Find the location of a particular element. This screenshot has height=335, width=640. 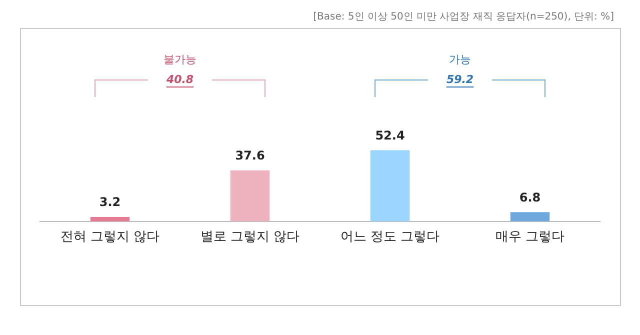

text: 불가능 is located at coordinates (180, 59).